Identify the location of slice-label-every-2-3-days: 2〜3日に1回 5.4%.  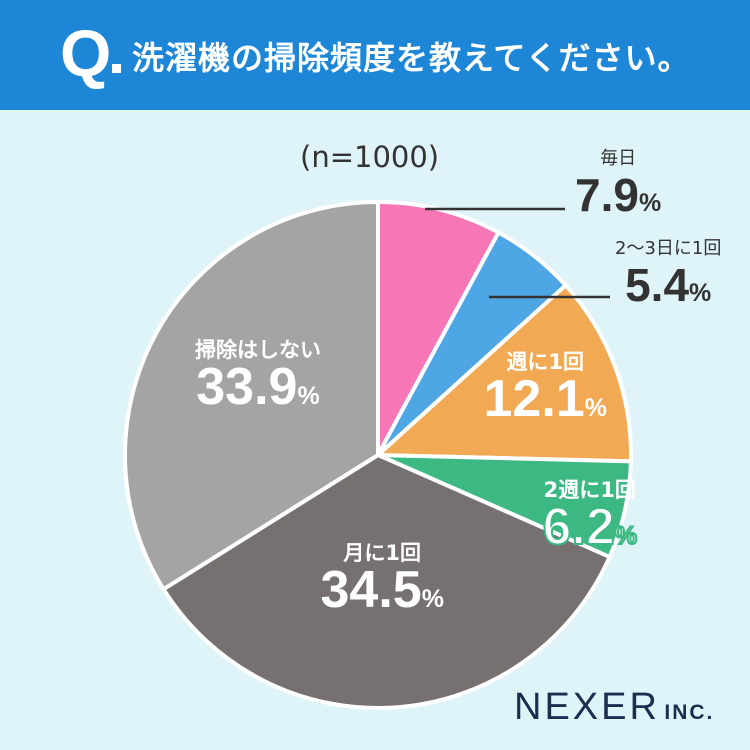
(668, 274).